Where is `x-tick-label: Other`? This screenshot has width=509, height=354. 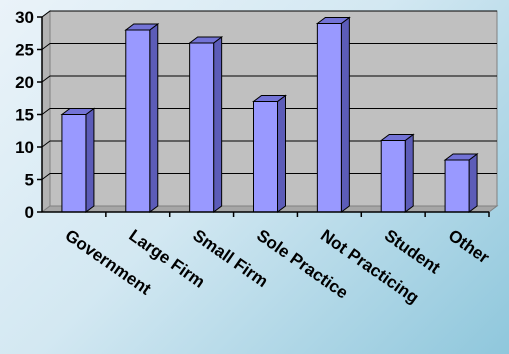 x-tick-label: Other is located at coordinates (469, 247).